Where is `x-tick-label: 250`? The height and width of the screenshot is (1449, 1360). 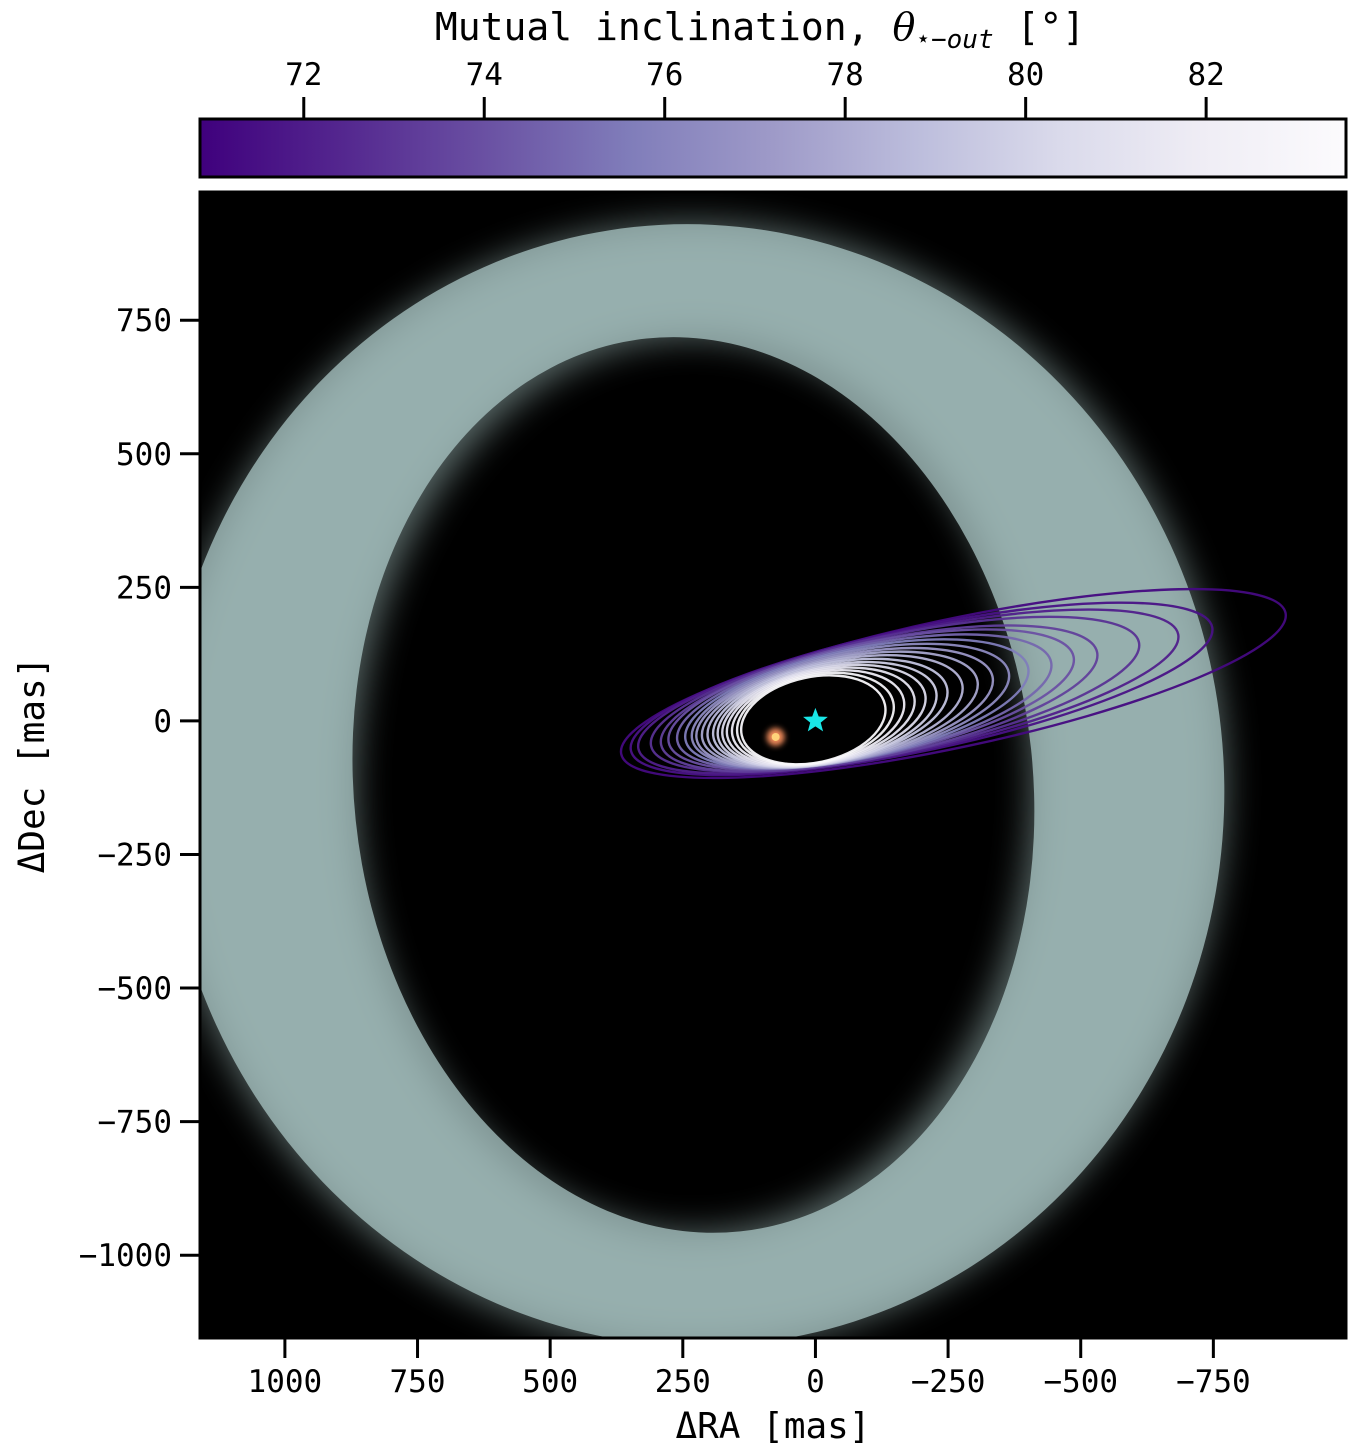 x-tick-label: 250 is located at coordinates (683, 1382).